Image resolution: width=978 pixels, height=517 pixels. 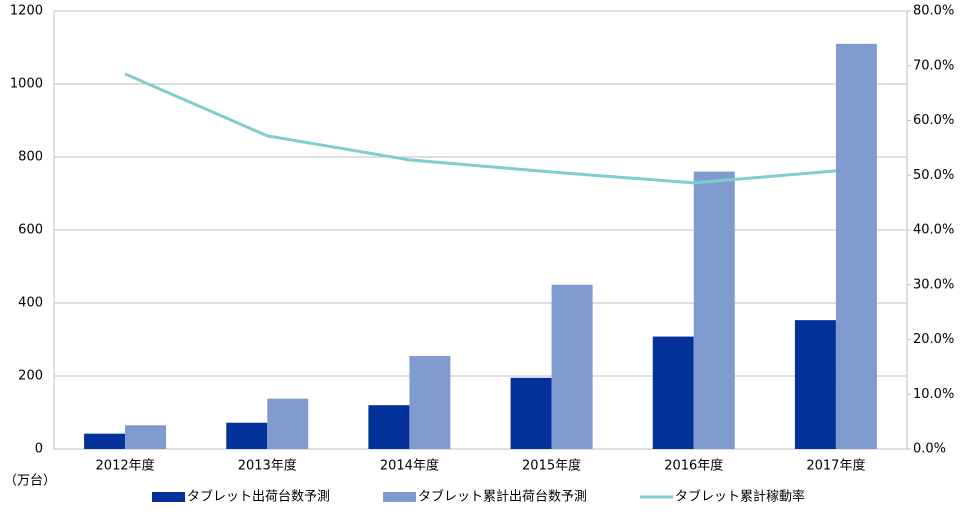 I want to click on y-tick-label: 1000, so click(x=26, y=84).